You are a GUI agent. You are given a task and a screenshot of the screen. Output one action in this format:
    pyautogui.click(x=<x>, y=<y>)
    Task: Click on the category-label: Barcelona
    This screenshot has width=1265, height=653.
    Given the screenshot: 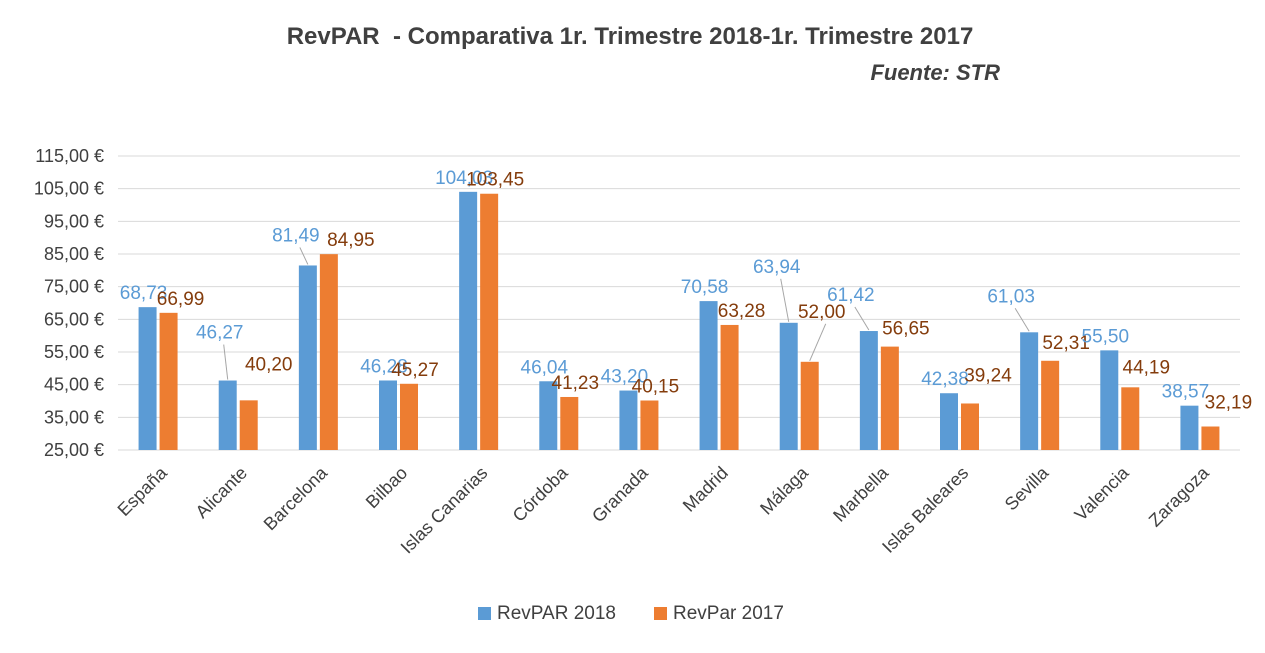 What is the action you would take?
    pyautogui.click(x=296, y=498)
    